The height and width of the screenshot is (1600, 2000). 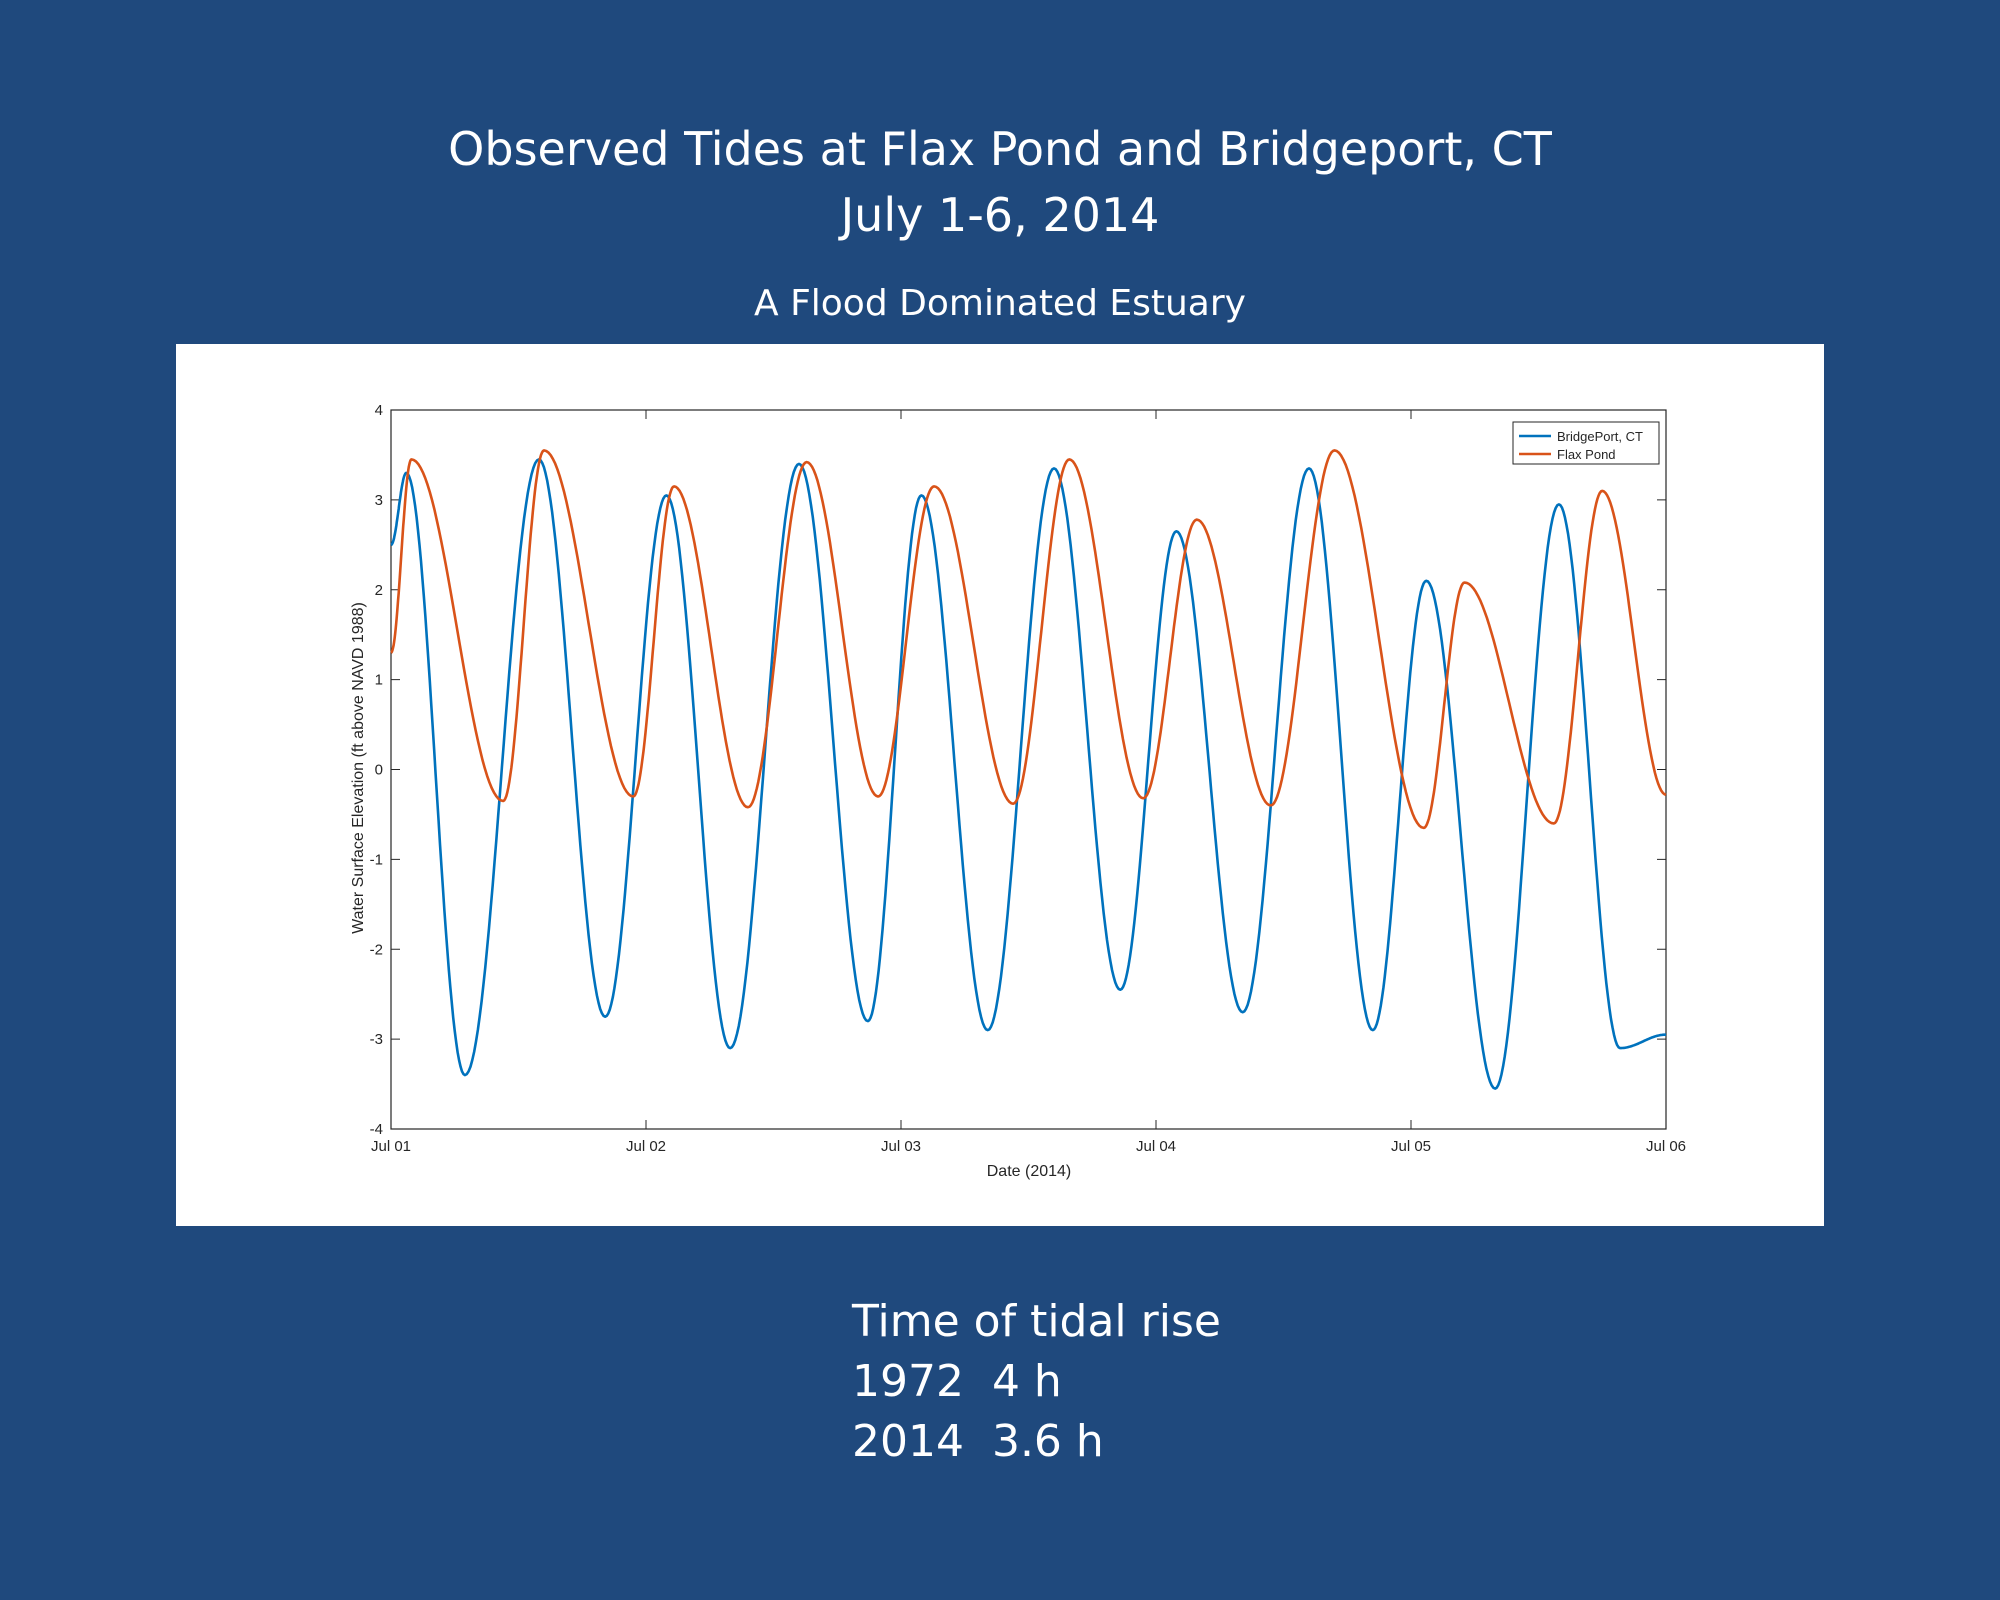 I want to click on legend-box, so click(x=1586, y=443).